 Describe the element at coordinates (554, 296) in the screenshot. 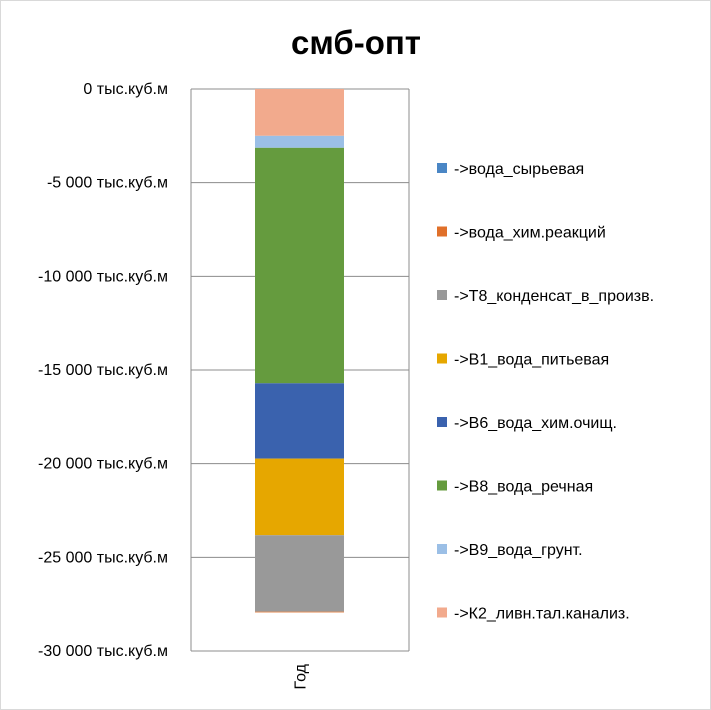

I see `legend-entry: ->Т8_конденсат_в_произв.` at that location.